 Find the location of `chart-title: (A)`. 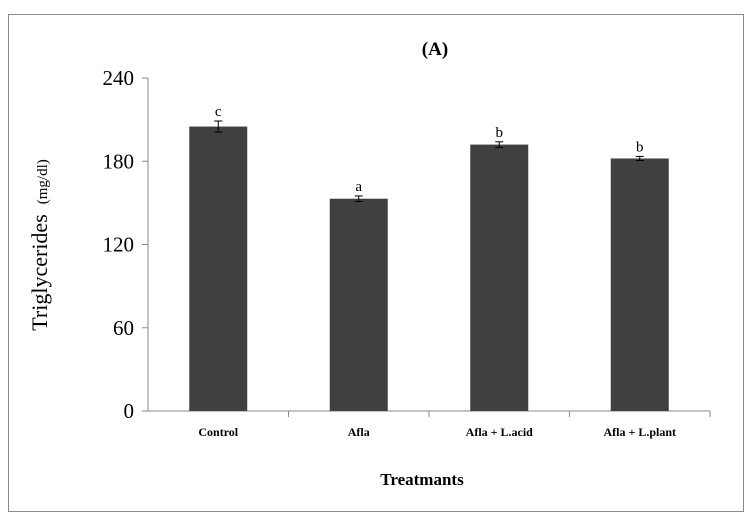

chart-title: (A) is located at coordinates (435, 49).